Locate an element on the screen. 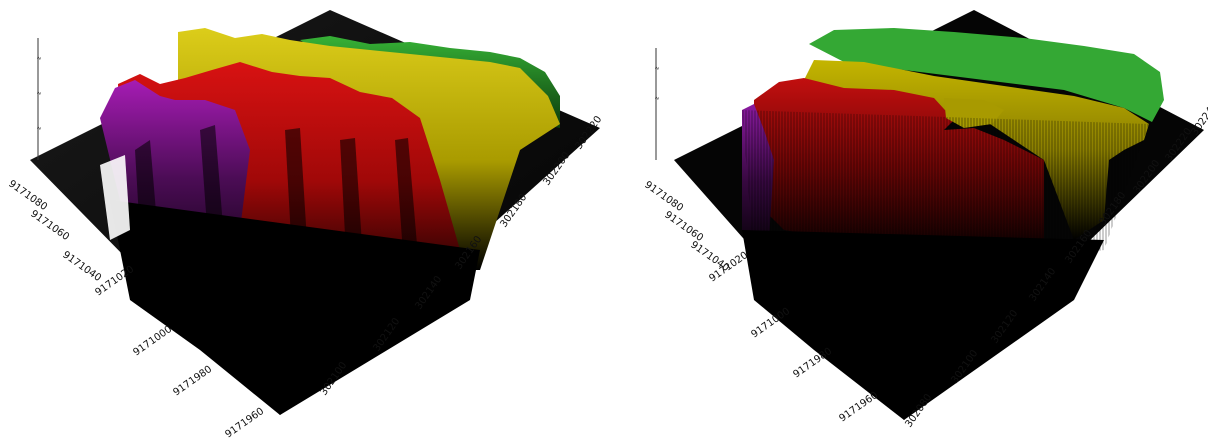 This screenshot has width=1208, height=441. zone-green is located at coordinates (986, 75).